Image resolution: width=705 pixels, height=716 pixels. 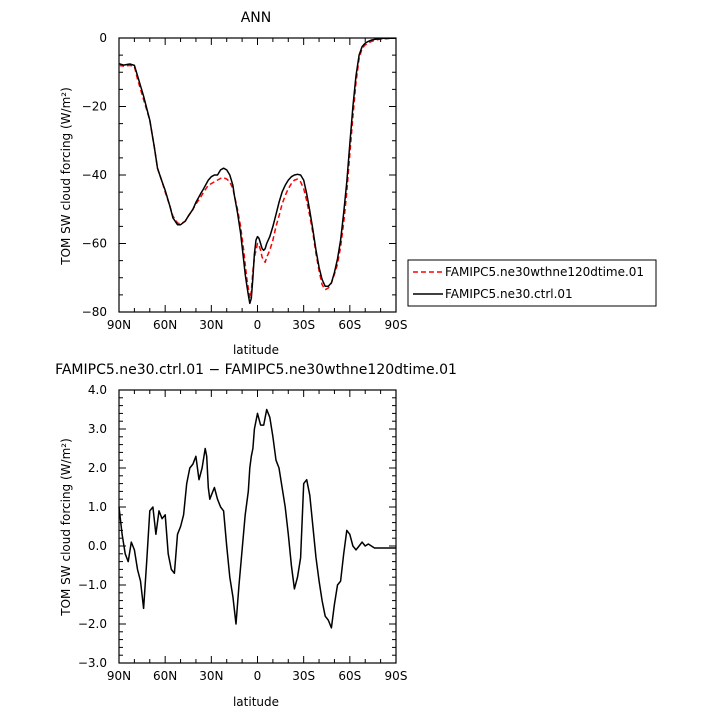 I want to click on bottom-ytick-label-2: 2.0, so click(x=97, y=468).